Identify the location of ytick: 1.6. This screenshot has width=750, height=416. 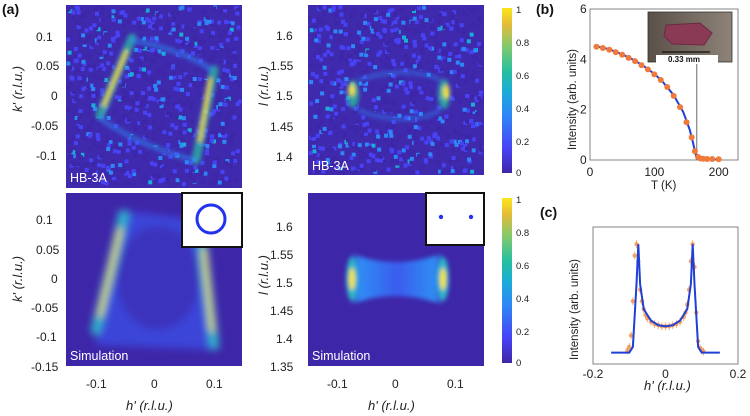
(284, 227).